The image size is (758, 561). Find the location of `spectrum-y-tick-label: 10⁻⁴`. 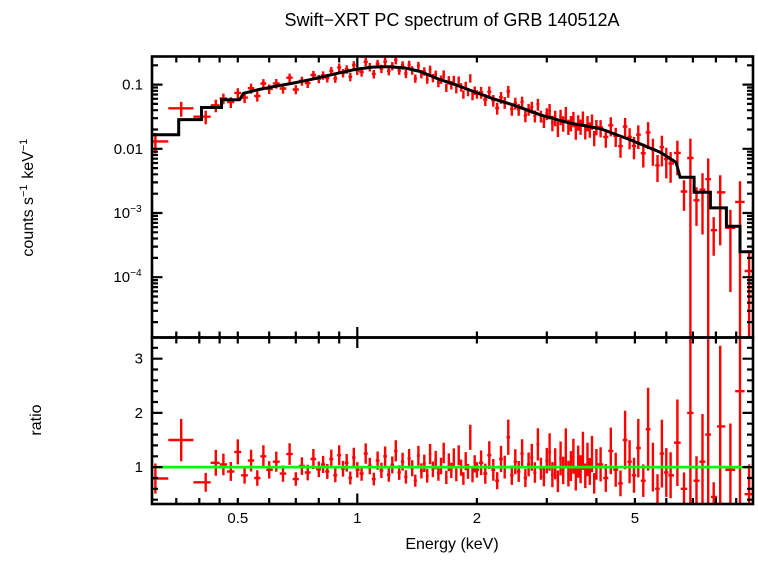

spectrum-y-tick-label: 10⁻⁴ is located at coordinates (128, 277).